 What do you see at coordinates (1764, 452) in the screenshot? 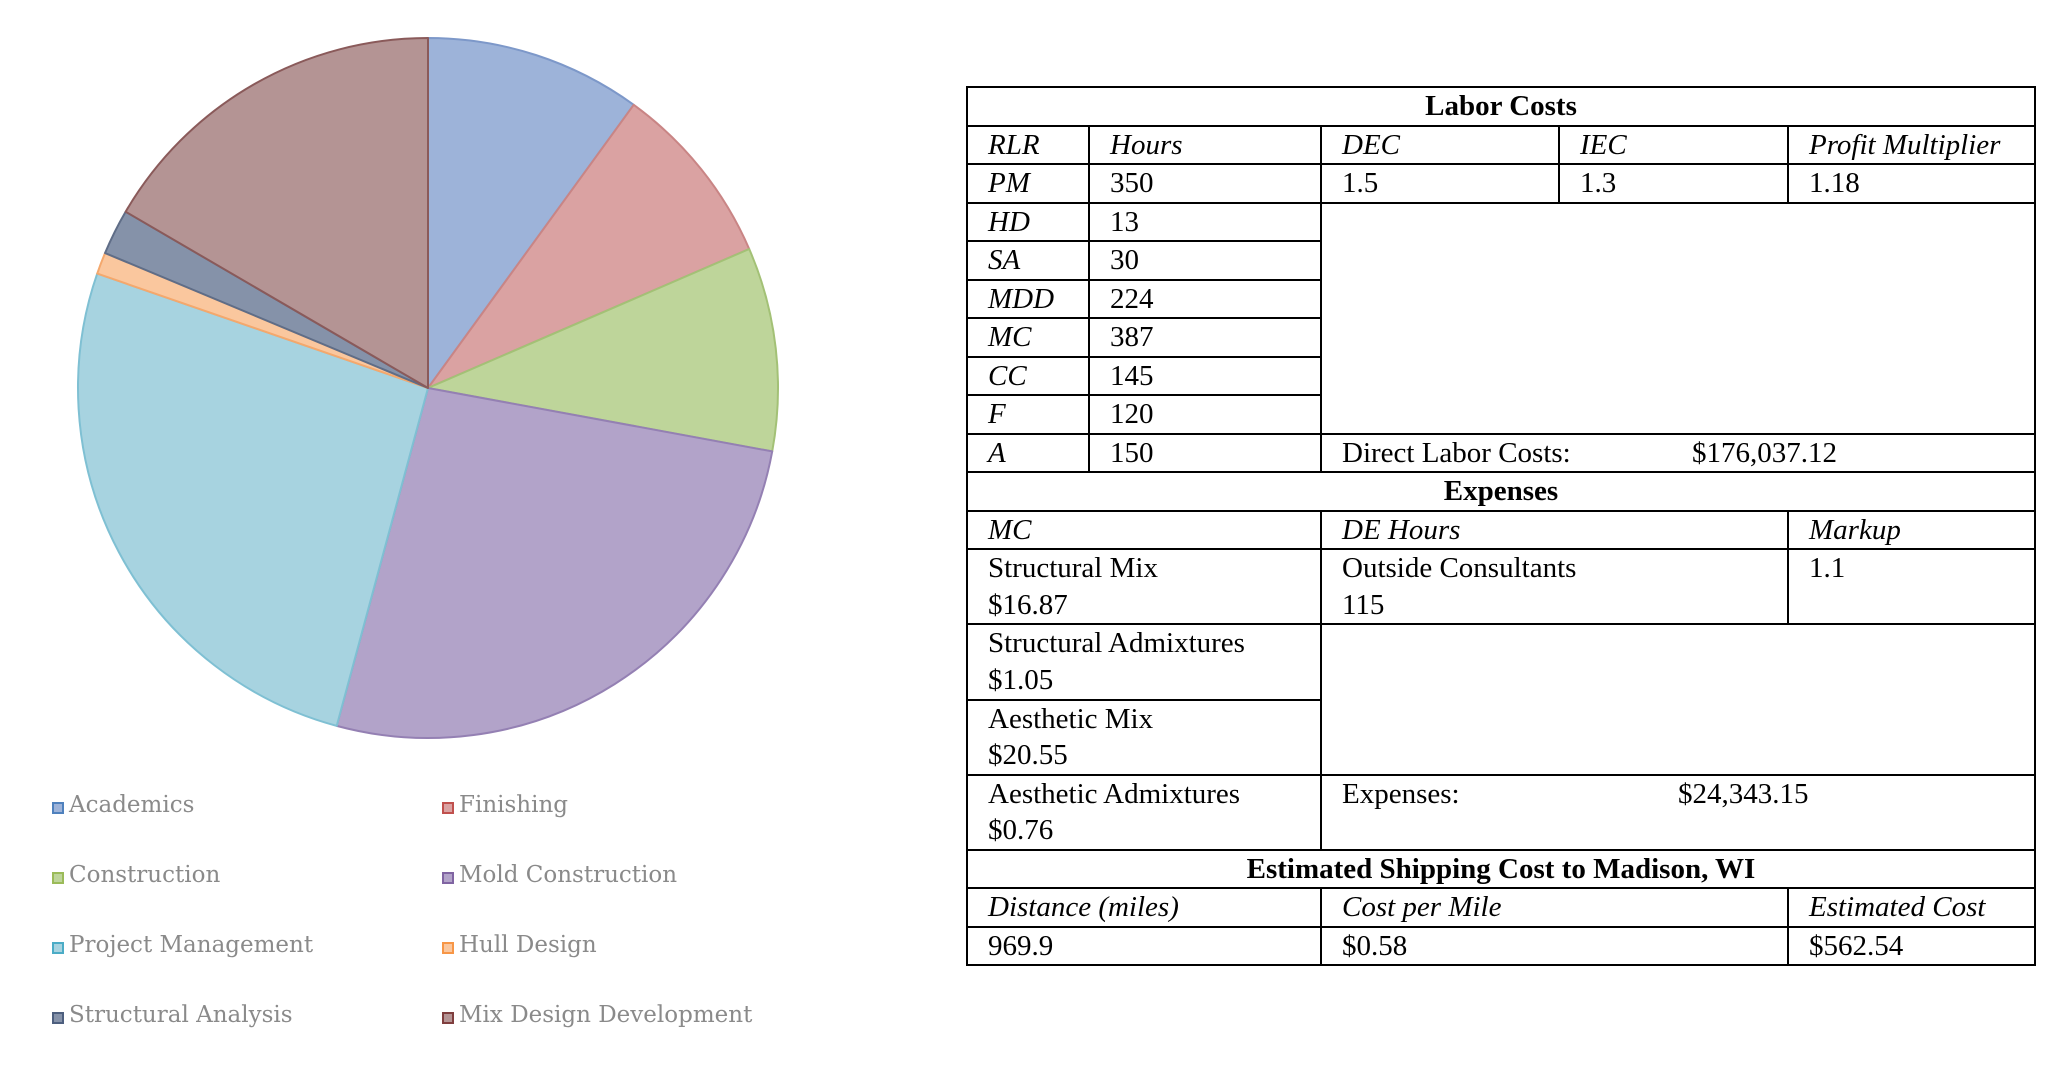
I see `direct-labor-costs-value: $176,037.12` at bounding box center [1764, 452].